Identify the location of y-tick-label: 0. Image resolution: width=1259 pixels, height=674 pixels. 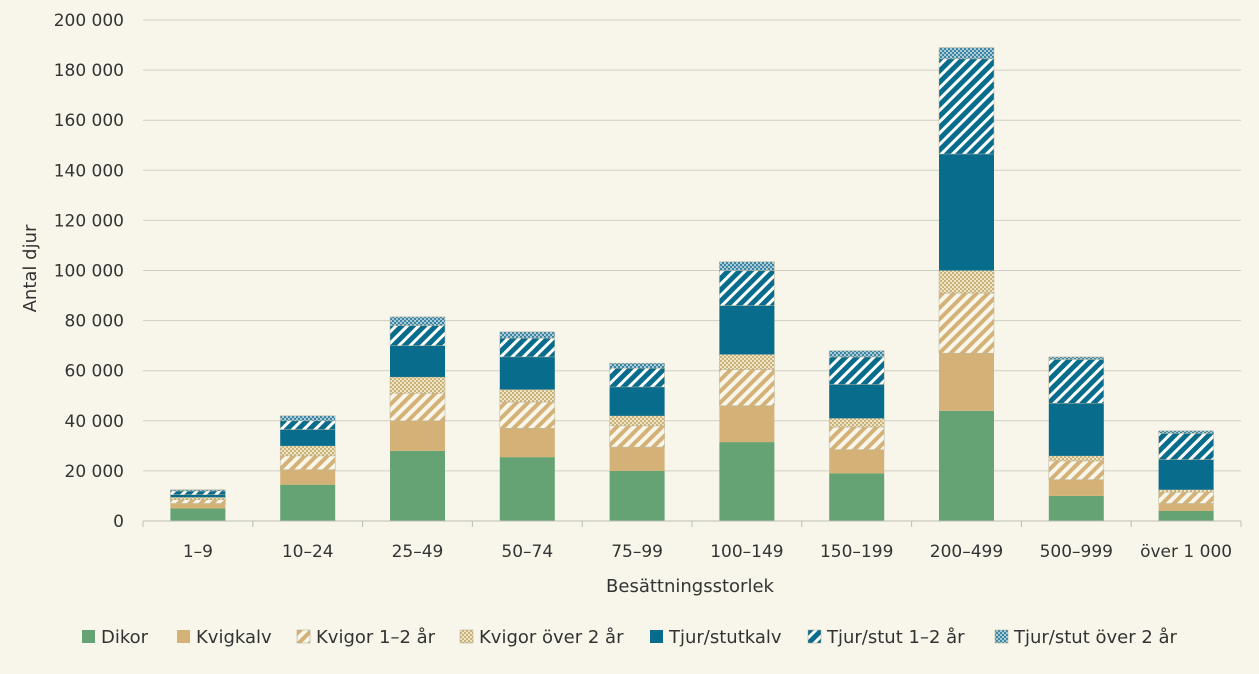
(118, 522).